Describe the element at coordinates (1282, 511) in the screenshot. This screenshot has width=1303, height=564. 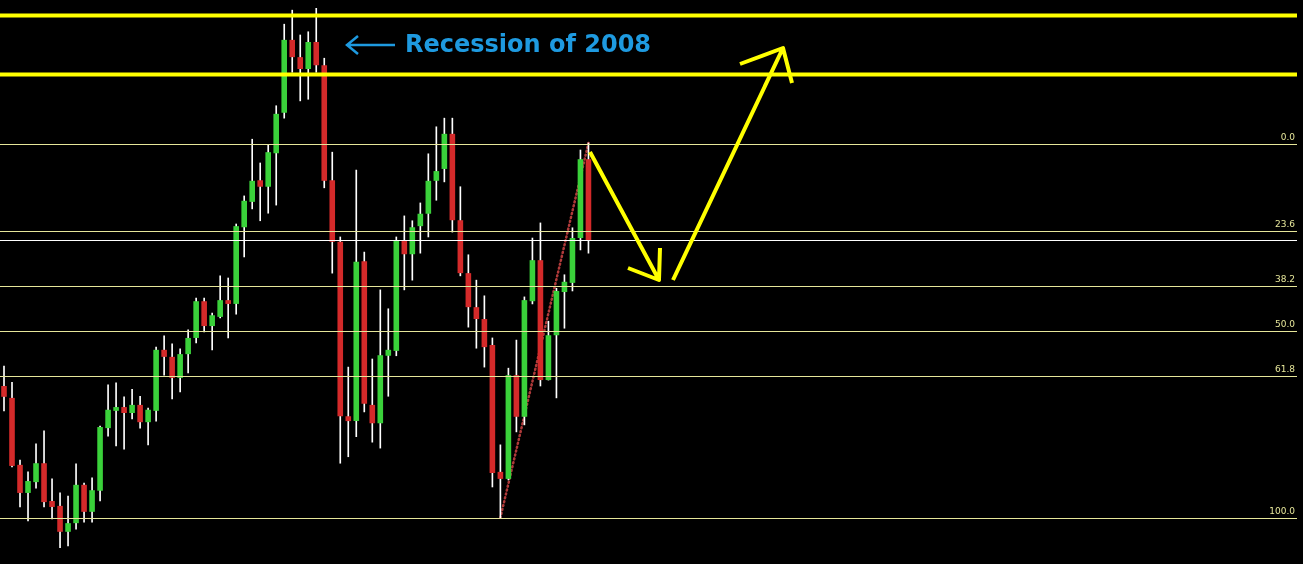
I see `annotation: 100.0` at that location.